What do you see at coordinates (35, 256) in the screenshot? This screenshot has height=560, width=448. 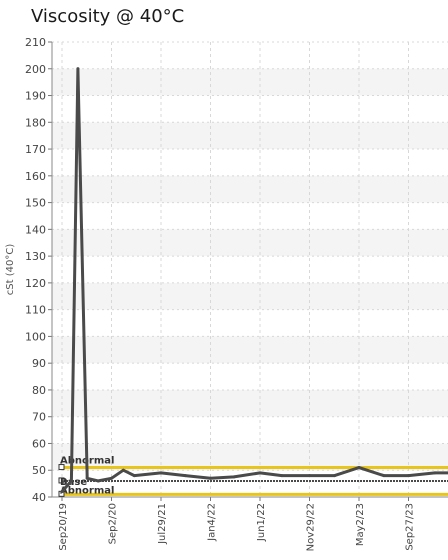 I see `y-tick-label: 130` at bounding box center [35, 256].